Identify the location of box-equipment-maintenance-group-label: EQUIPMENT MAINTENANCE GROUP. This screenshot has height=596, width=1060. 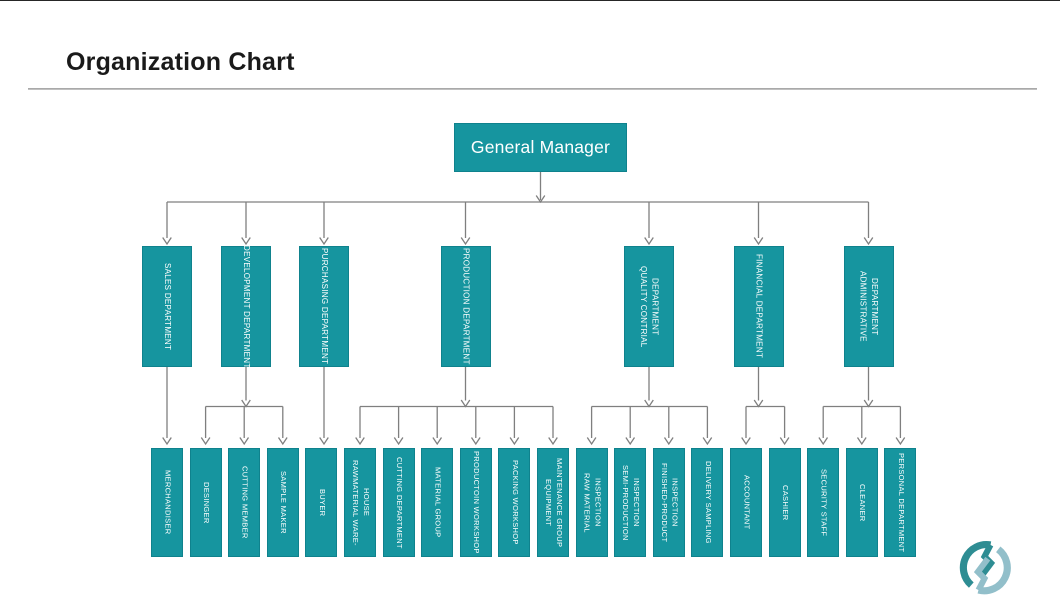
(554, 502).